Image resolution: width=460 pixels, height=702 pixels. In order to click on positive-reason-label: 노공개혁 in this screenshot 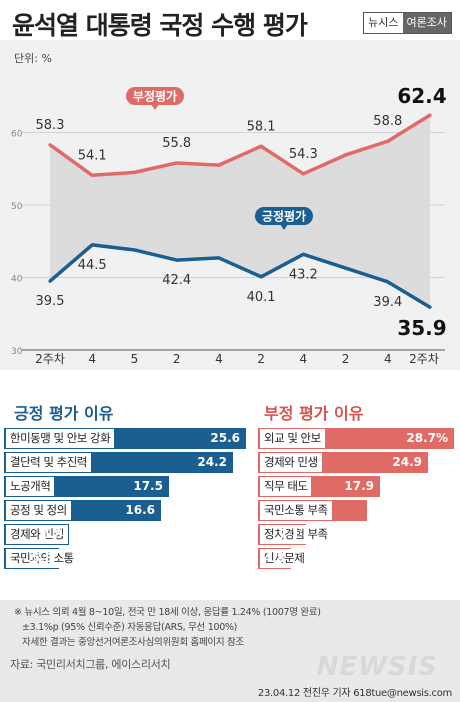, I will do `click(30, 486)`.